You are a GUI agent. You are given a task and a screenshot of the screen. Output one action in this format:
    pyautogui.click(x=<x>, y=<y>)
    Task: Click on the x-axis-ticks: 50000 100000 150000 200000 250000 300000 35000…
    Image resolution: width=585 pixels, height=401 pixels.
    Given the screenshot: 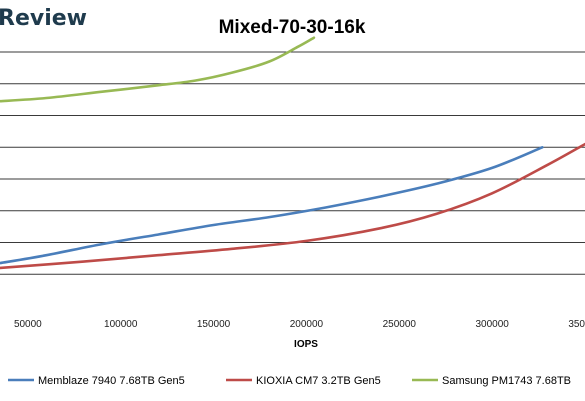 What is the action you would take?
    pyautogui.click(x=299, y=324)
    